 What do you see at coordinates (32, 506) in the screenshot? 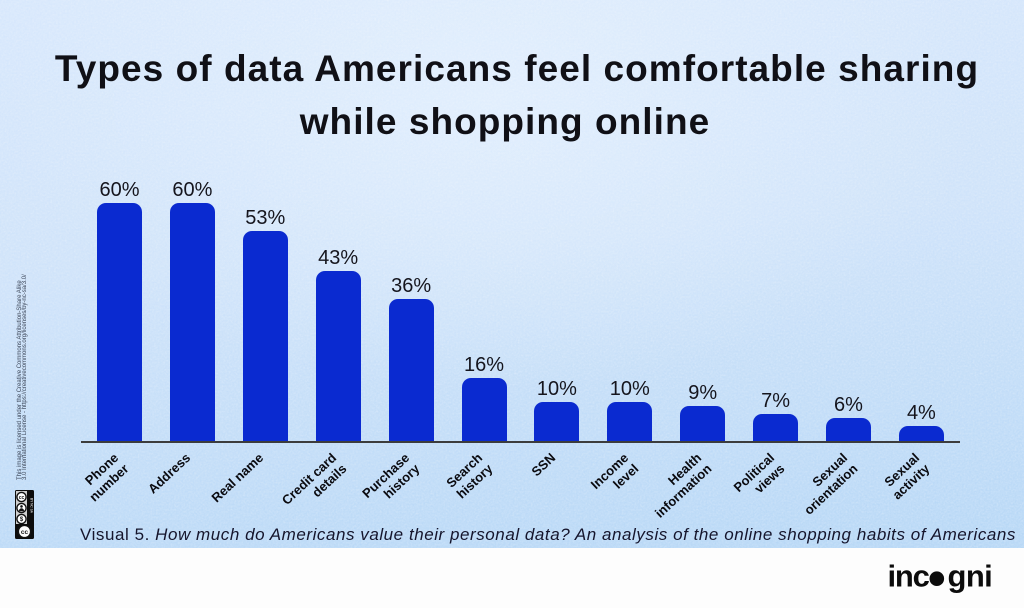
I see `svg-text: BY NC SA` at bounding box center [32, 506].